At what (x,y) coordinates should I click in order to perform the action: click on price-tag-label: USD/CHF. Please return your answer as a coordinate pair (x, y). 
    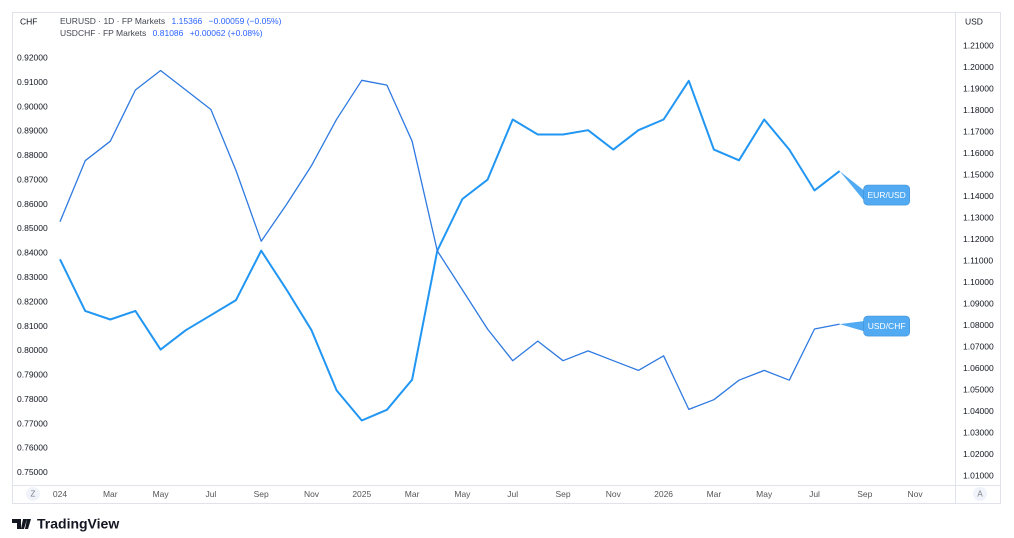
    Looking at the image, I should click on (887, 326).